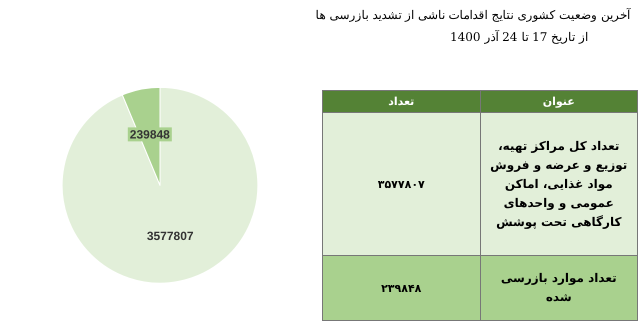 The image size is (640, 321). What do you see at coordinates (559, 184) in the screenshot?
I see `text: تعداد کل مراکز تهیه، توزیع و عرضه و فروش مواد غذایی، اماکن عمومی و واحدهای کارگاهی تحت پوشش` at bounding box center [559, 184].